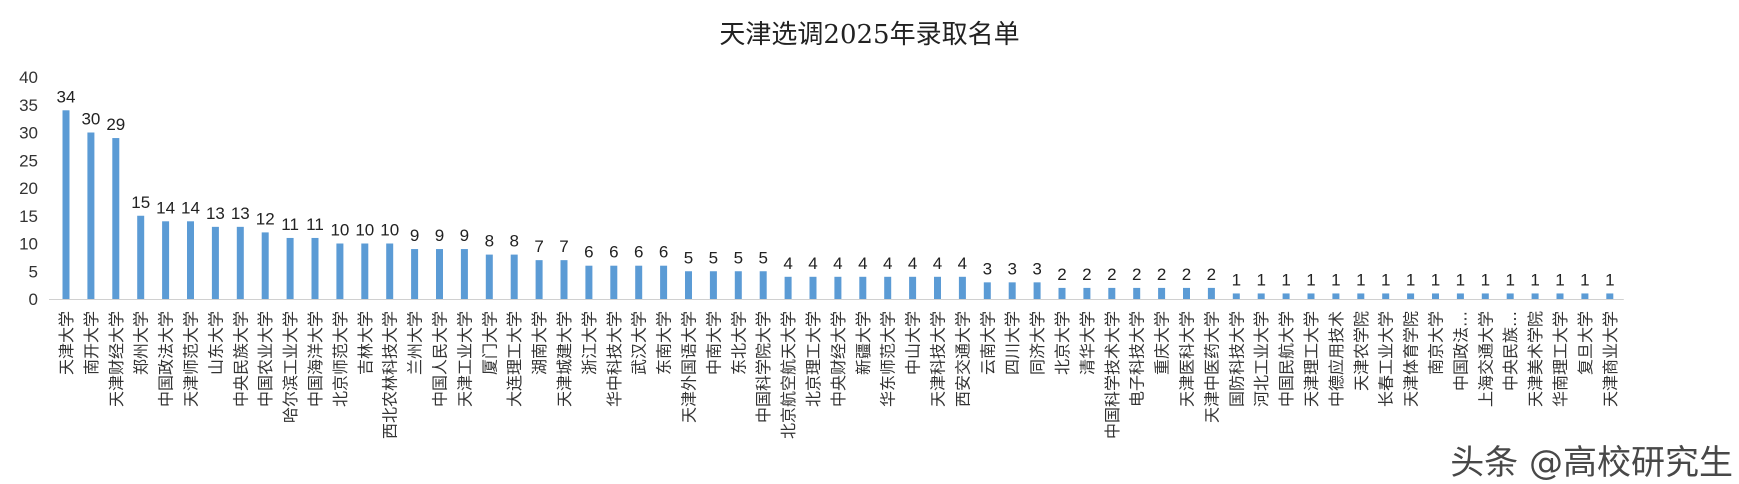 The image size is (1739, 484). Describe the element at coordinates (713, 343) in the screenshot. I see `x-tick-label: 中南大学` at that location.